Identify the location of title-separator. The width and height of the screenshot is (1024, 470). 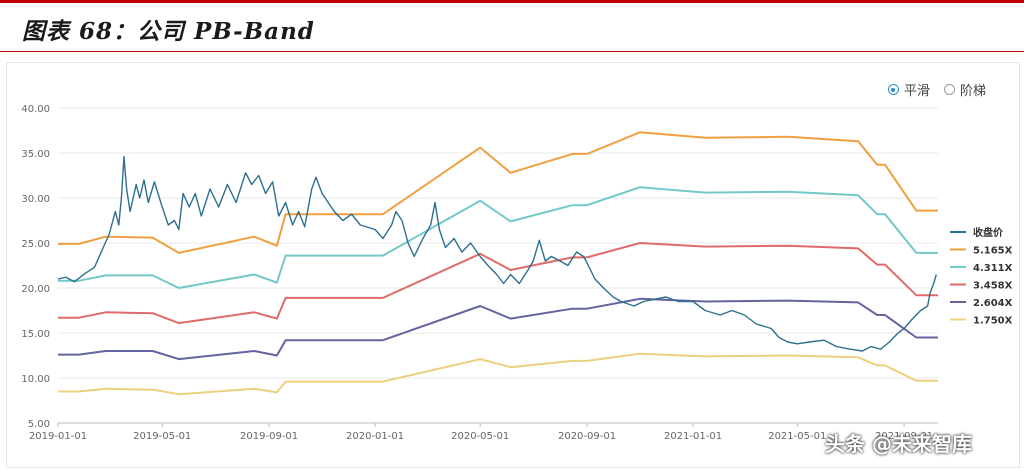
(512, 51).